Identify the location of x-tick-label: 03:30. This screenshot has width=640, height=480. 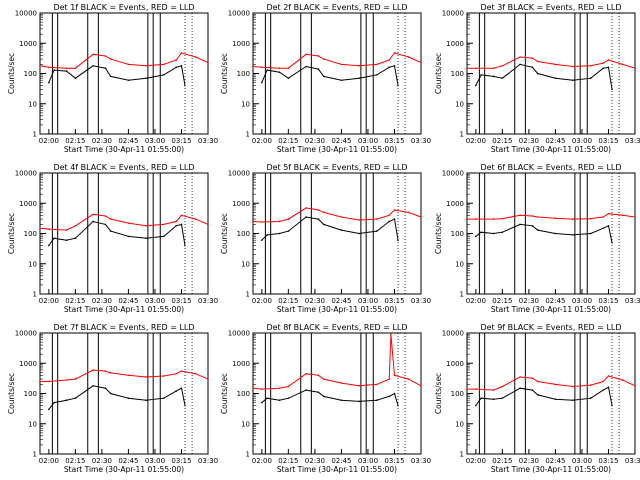
(208, 141).